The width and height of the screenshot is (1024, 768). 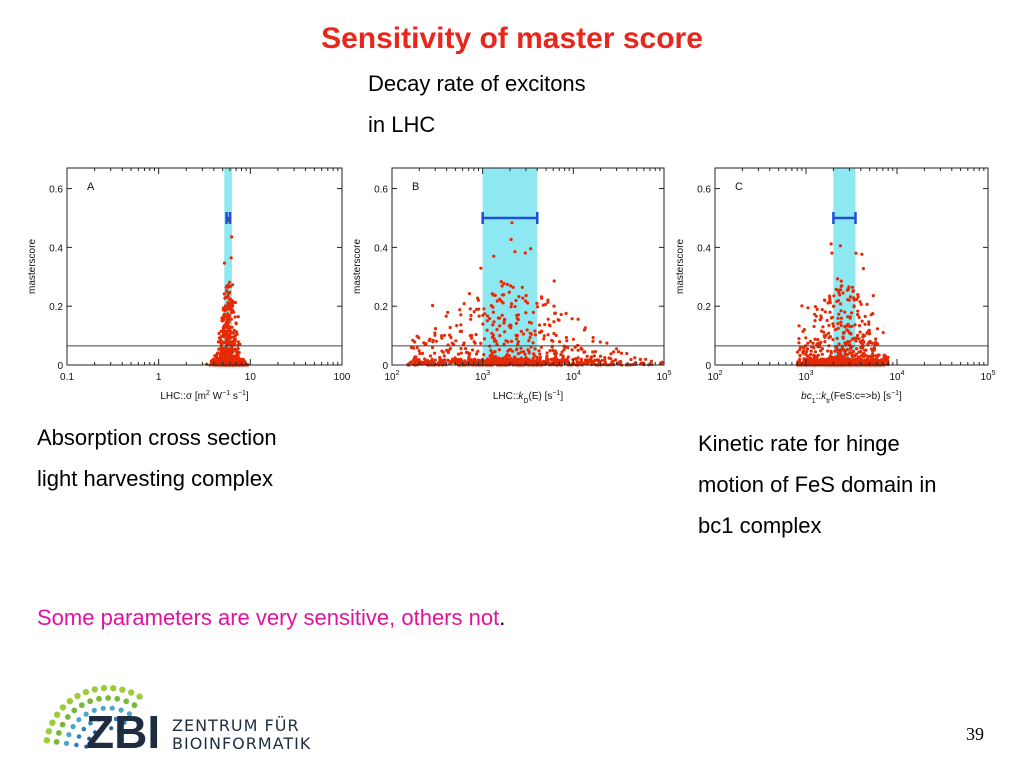 What do you see at coordinates (812, 373) in the screenshot?
I see `x-tick-exponent: 3` at bounding box center [812, 373].